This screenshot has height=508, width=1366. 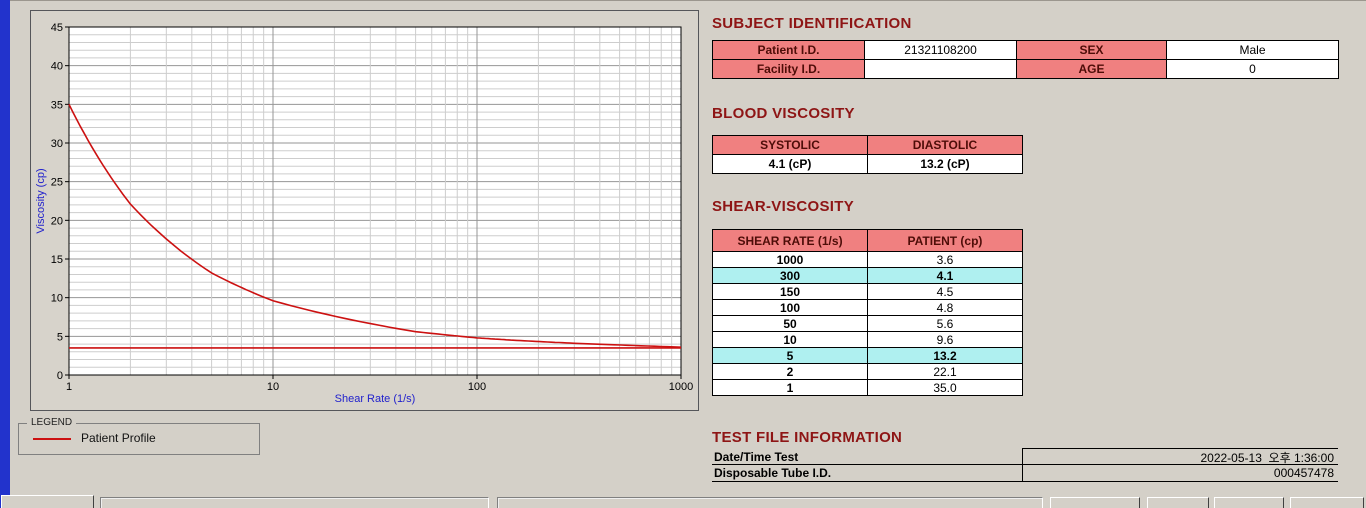 I want to click on patient-viscosity-cell: 9.6, so click(x=945, y=340).